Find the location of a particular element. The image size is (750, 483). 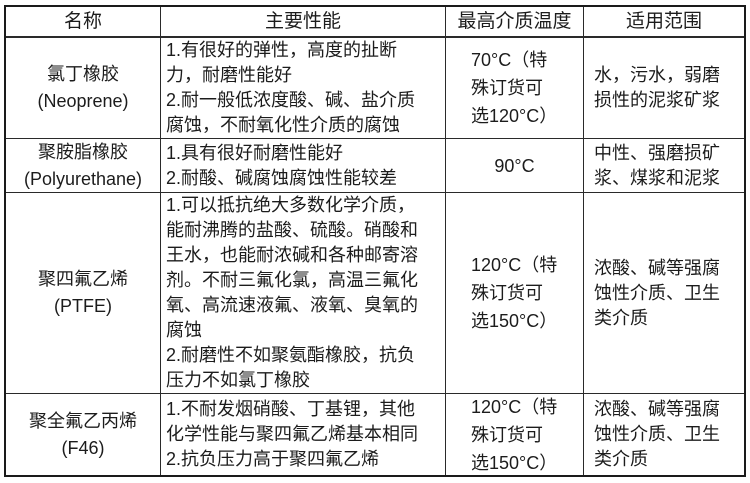

cell-temperature: 70°C（特殊订货可选120°C） is located at coordinates (515, 88).